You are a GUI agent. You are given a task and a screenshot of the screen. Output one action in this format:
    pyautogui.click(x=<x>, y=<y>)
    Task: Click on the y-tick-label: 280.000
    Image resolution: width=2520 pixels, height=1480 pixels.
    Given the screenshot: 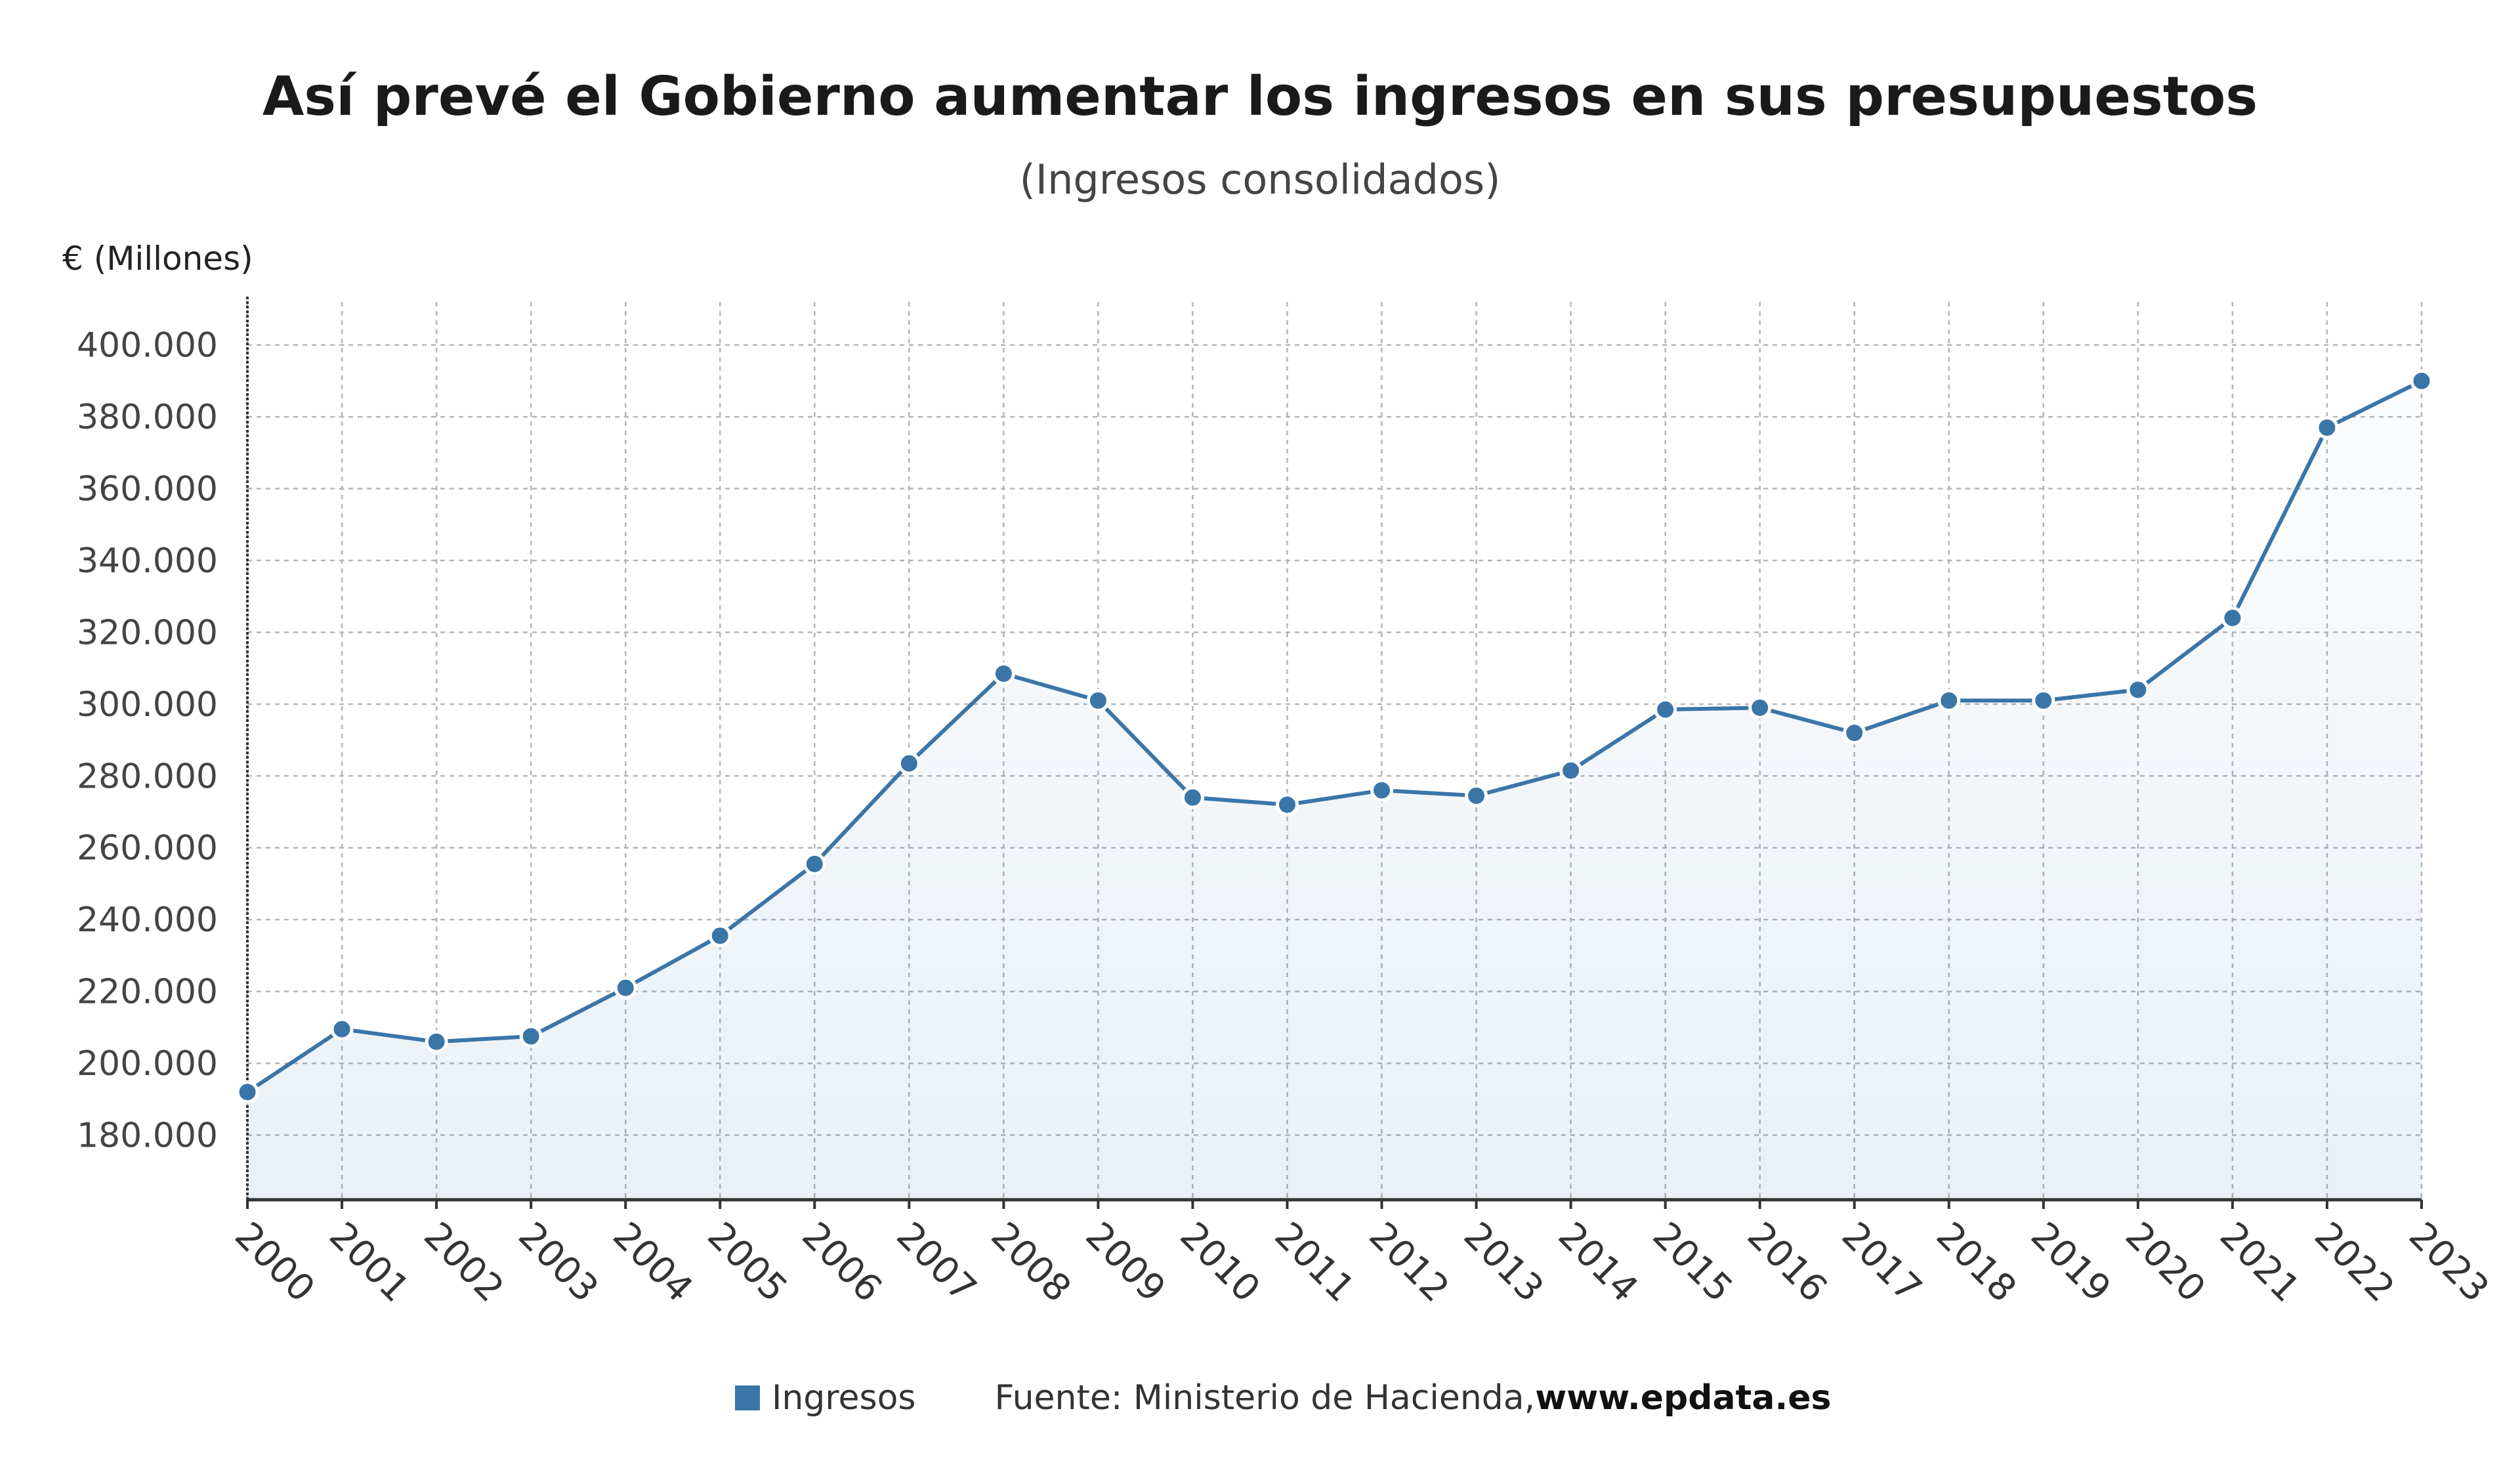 What is the action you would take?
    pyautogui.click(x=147, y=776)
    